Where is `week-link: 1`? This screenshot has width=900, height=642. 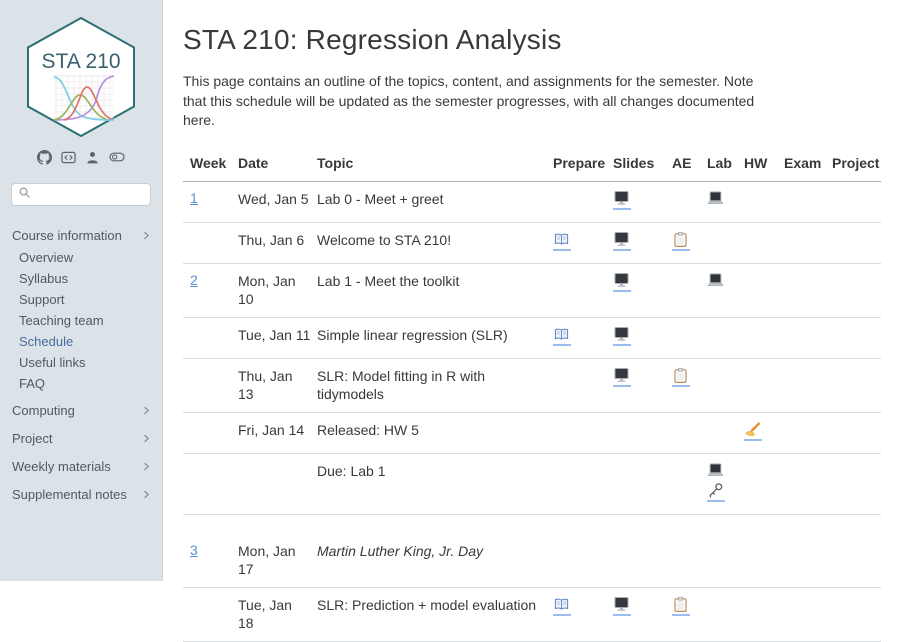 week-link: 1 is located at coordinates (194, 198).